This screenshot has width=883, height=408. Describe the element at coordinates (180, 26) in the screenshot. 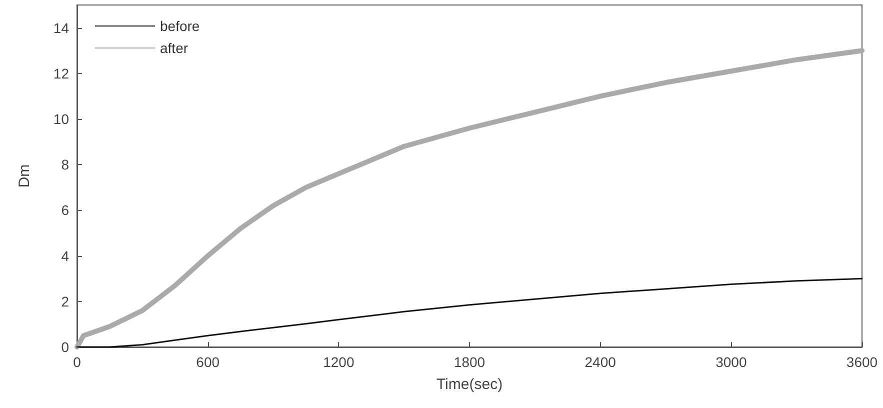

I see `legend-label: before` at that location.